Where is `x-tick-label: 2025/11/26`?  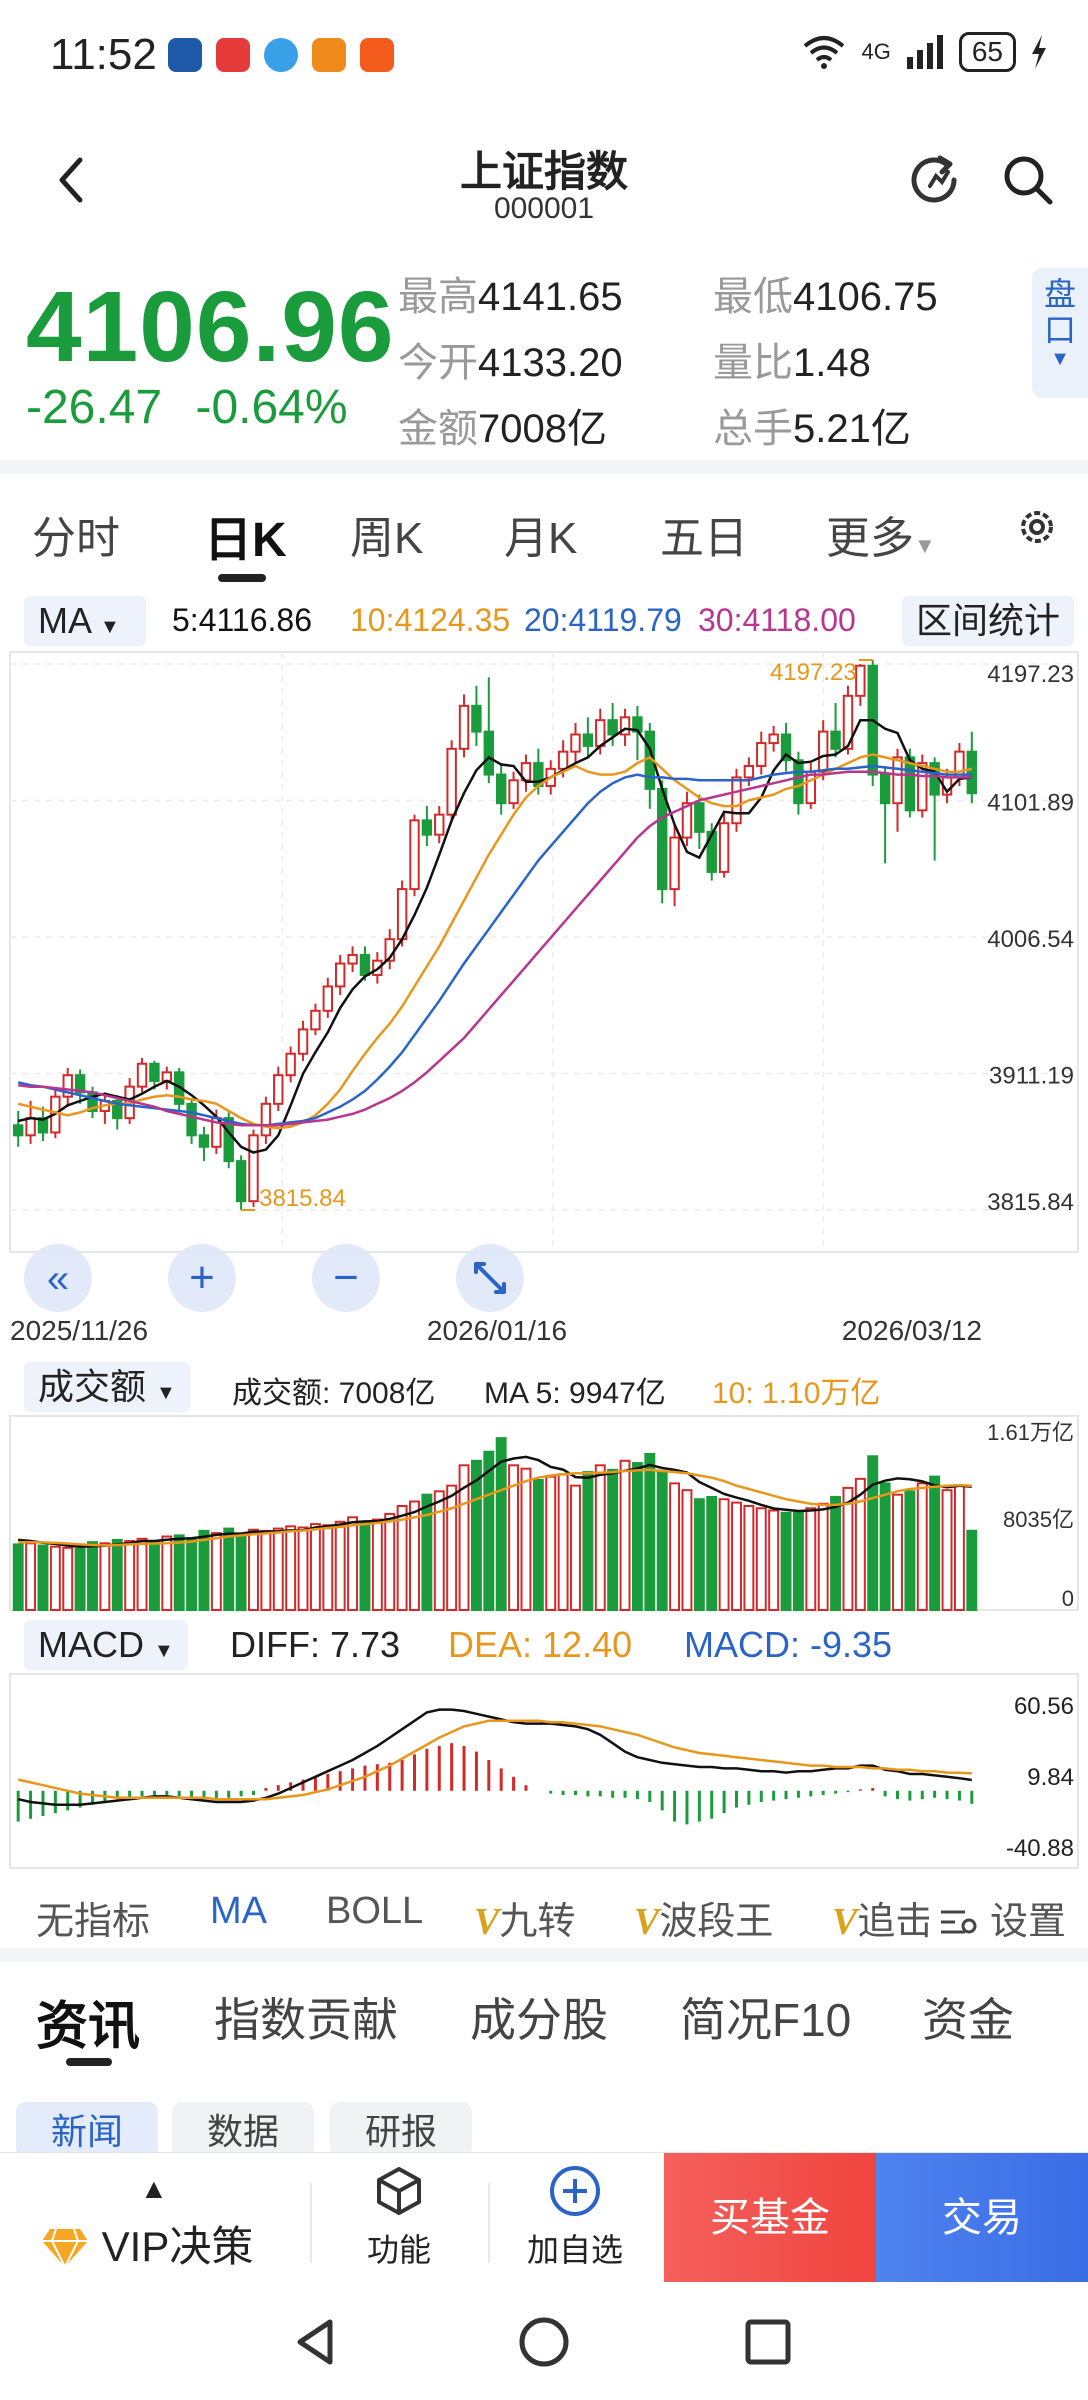
x-tick-label: 2025/11/26 is located at coordinates (79, 1330).